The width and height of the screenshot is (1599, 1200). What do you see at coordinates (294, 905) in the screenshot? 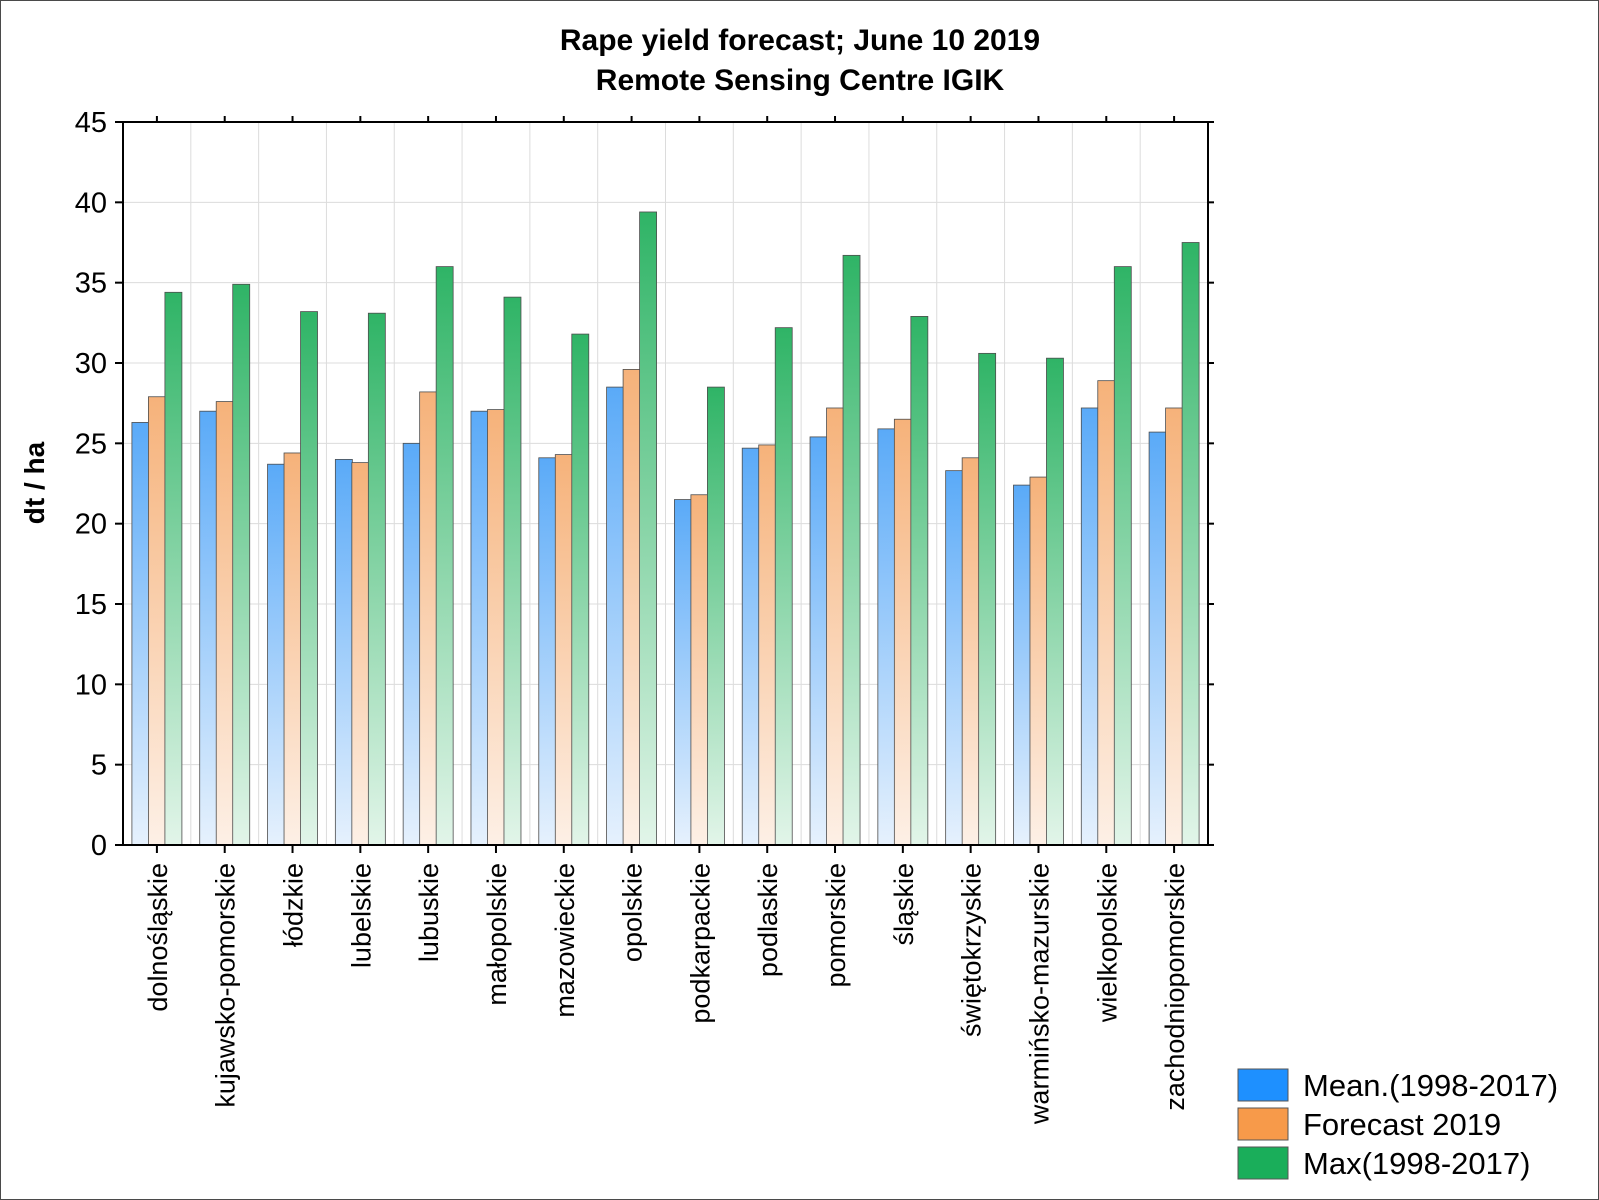
I see `x-tick-label: łódzkie` at bounding box center [294, 905].